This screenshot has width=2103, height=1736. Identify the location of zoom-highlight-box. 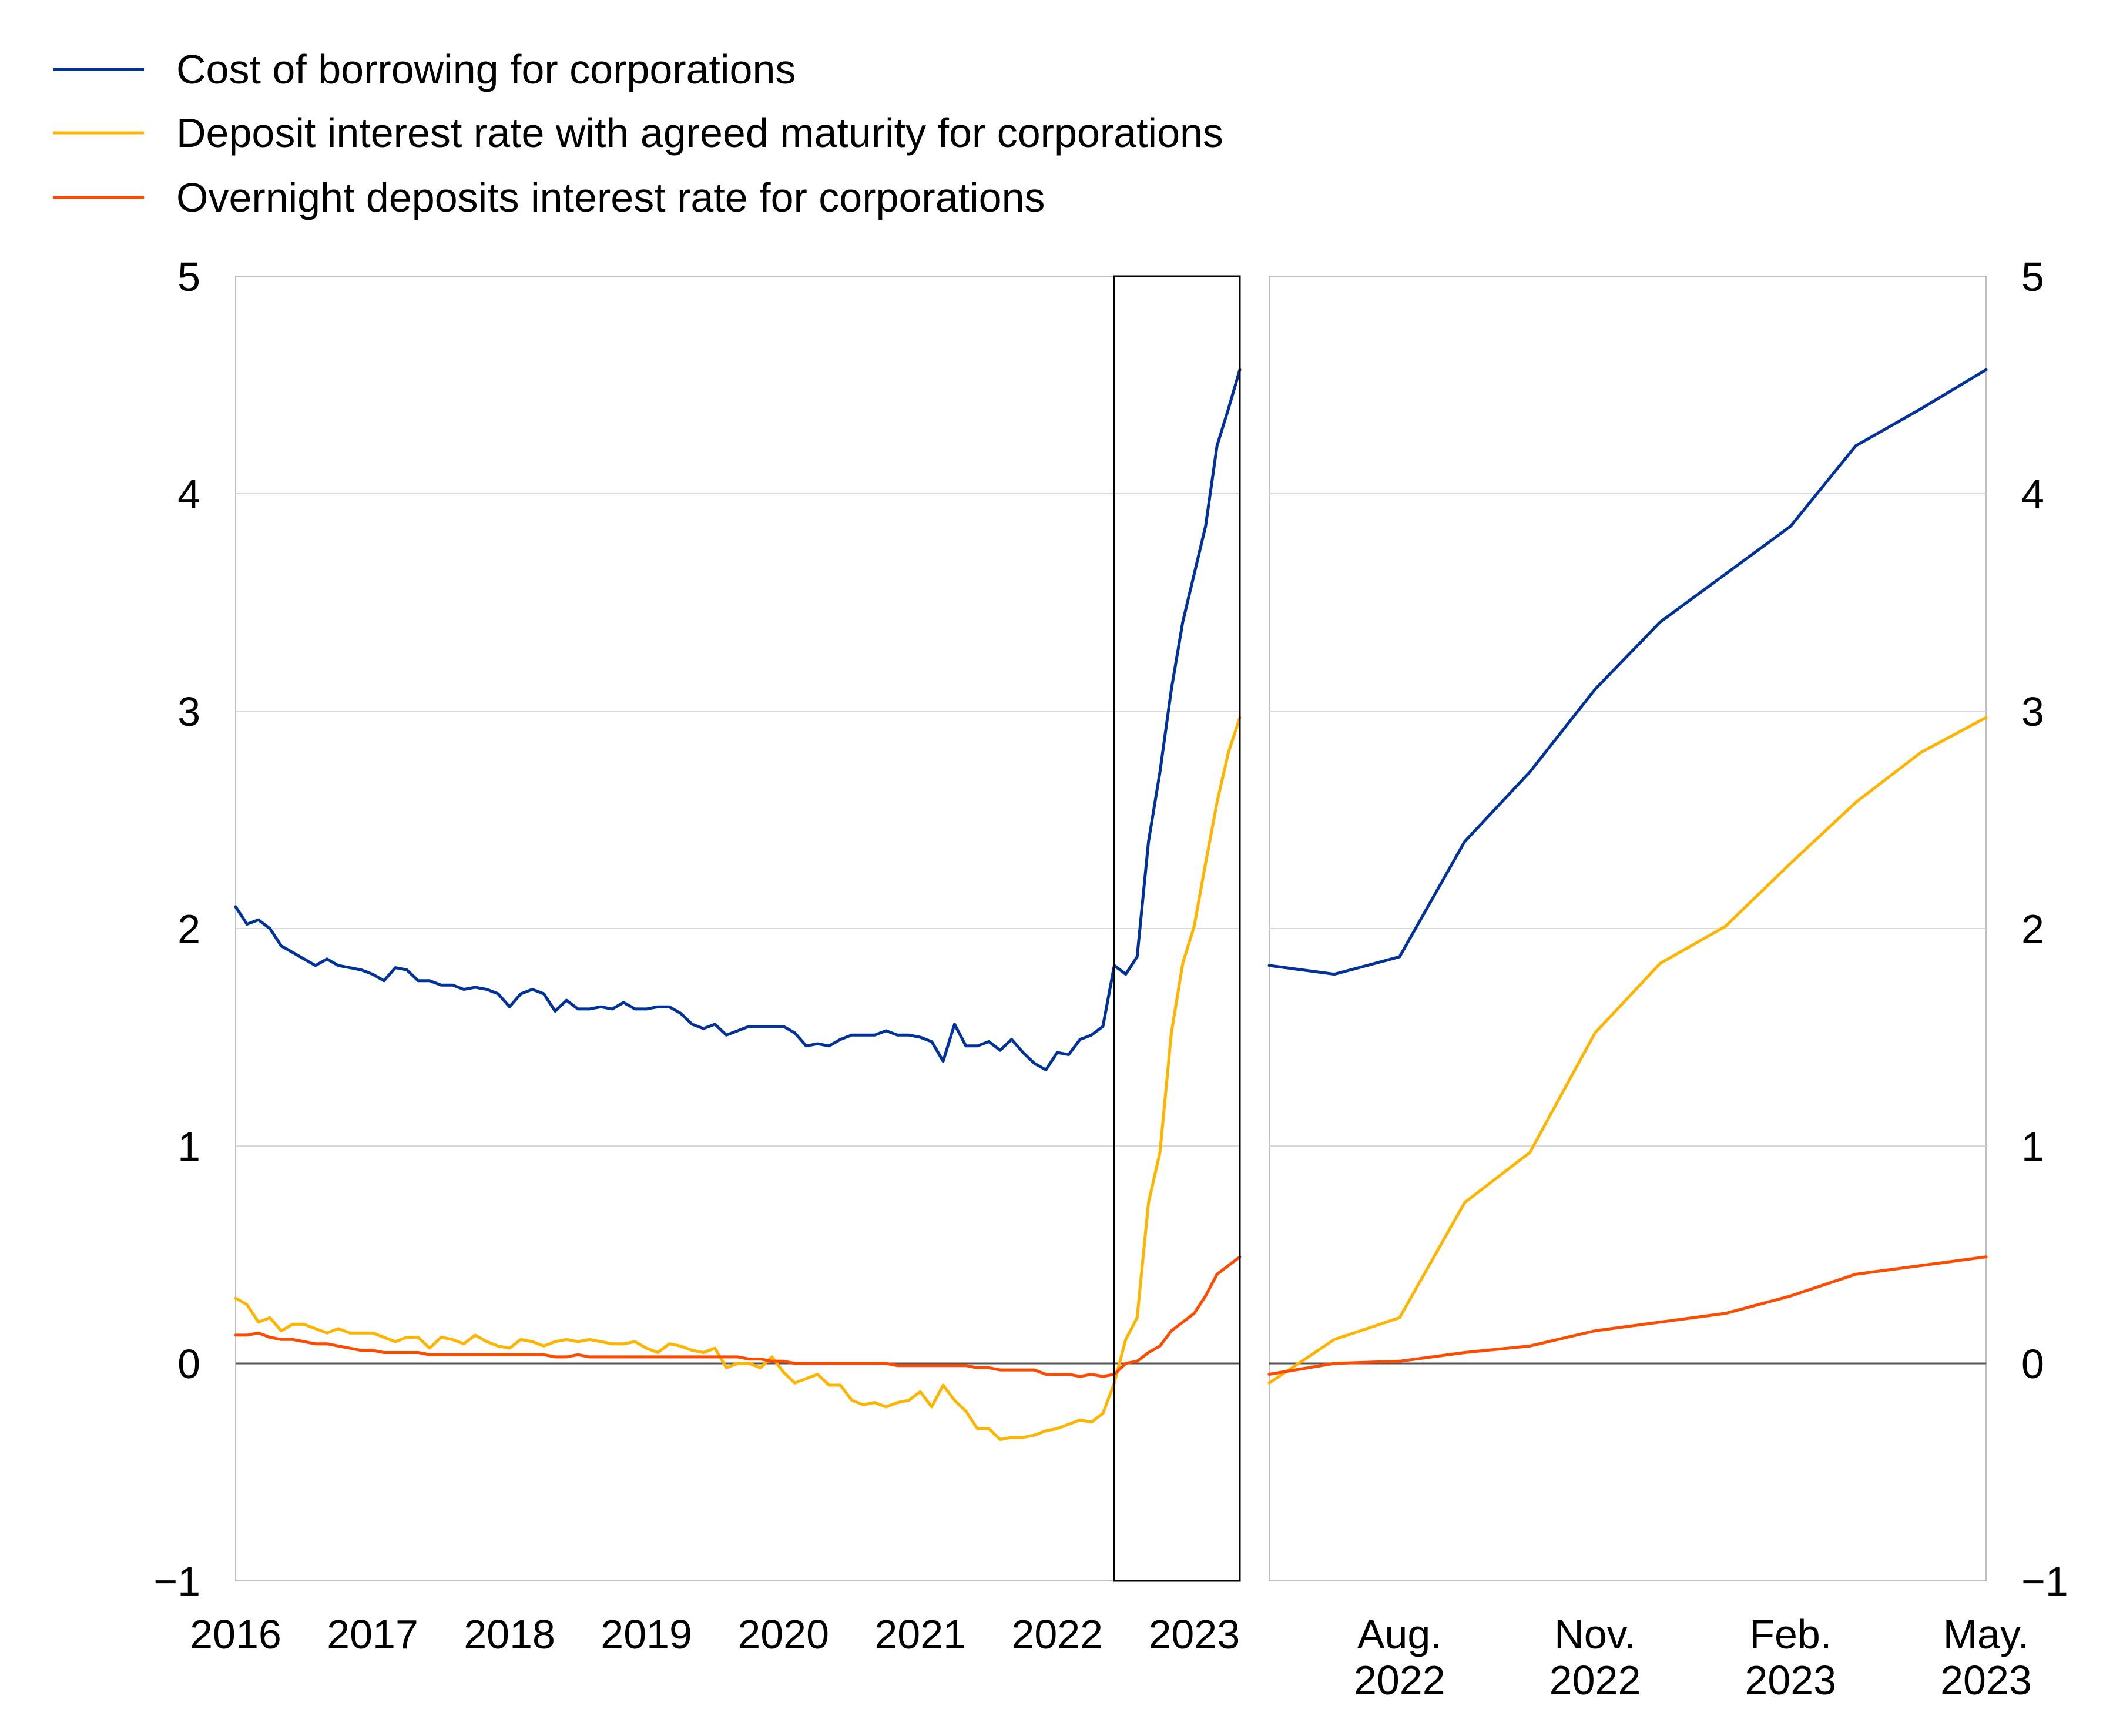
(1177, 928).